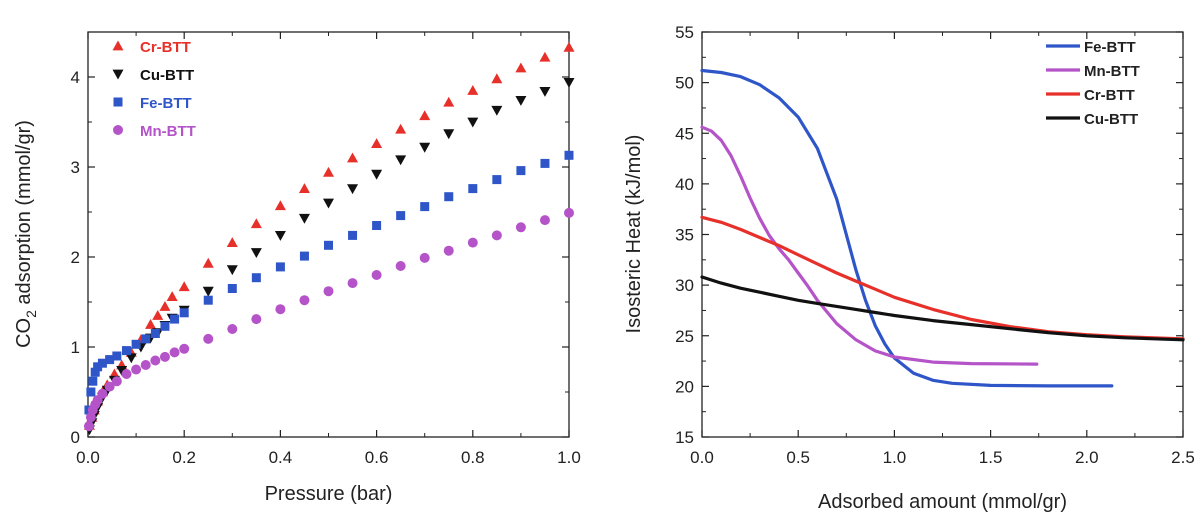 This screenshot has height=519, width=1202. Describe the element at coordinates (166, 103) in the screenshot. I see `legend-label: Fe-BTT` at that location.